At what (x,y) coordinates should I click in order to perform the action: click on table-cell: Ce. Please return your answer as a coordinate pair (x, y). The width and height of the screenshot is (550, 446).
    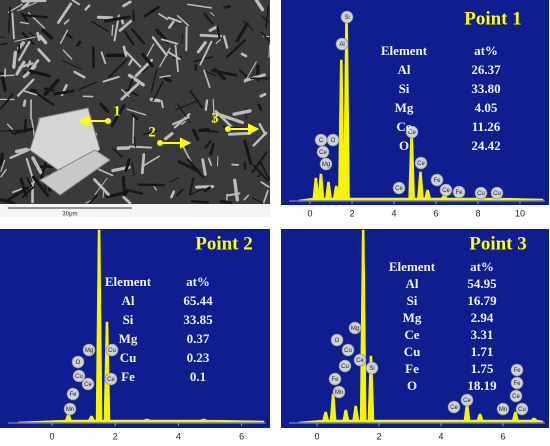
    Looking at the image, I should click on (403, 126).